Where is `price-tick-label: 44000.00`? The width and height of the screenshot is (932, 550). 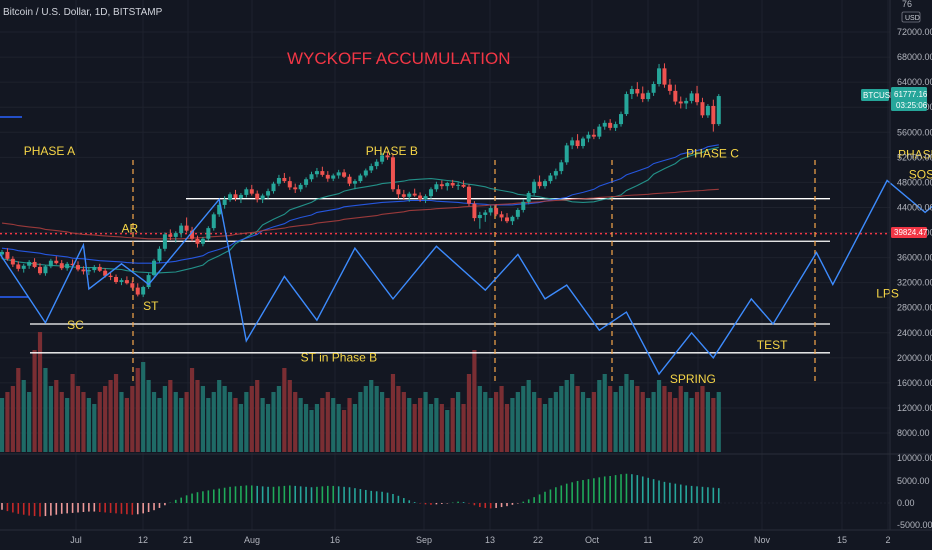
price-tick-label: 44000.00 is located at coordinates (914, 207).